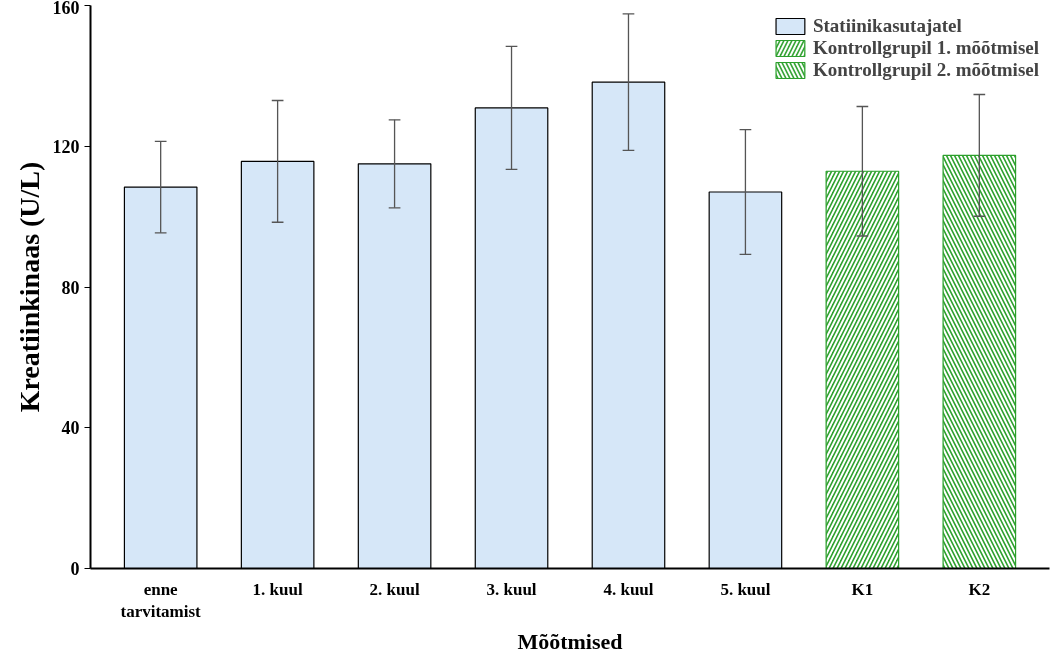  I want to click on x-tick-label: 3. kuul, so click(511, 589).